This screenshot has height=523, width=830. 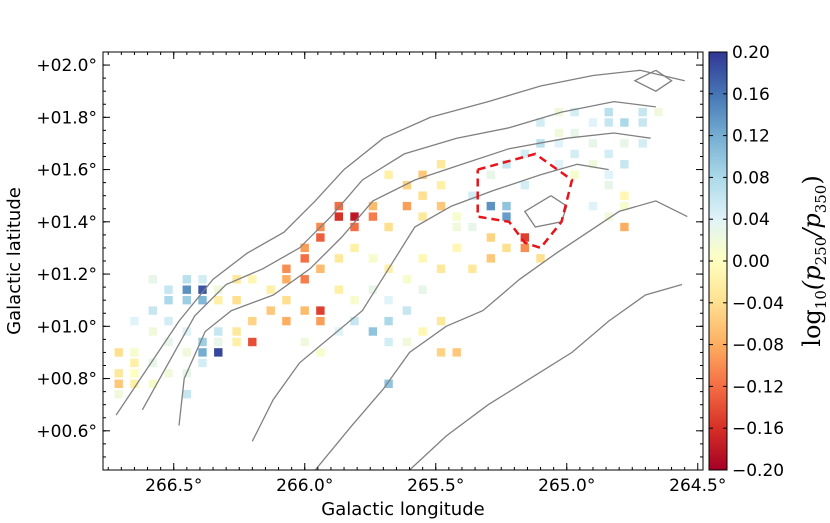 I want to click on y-tick-label: +01.0°, so click(x=66, y=327).